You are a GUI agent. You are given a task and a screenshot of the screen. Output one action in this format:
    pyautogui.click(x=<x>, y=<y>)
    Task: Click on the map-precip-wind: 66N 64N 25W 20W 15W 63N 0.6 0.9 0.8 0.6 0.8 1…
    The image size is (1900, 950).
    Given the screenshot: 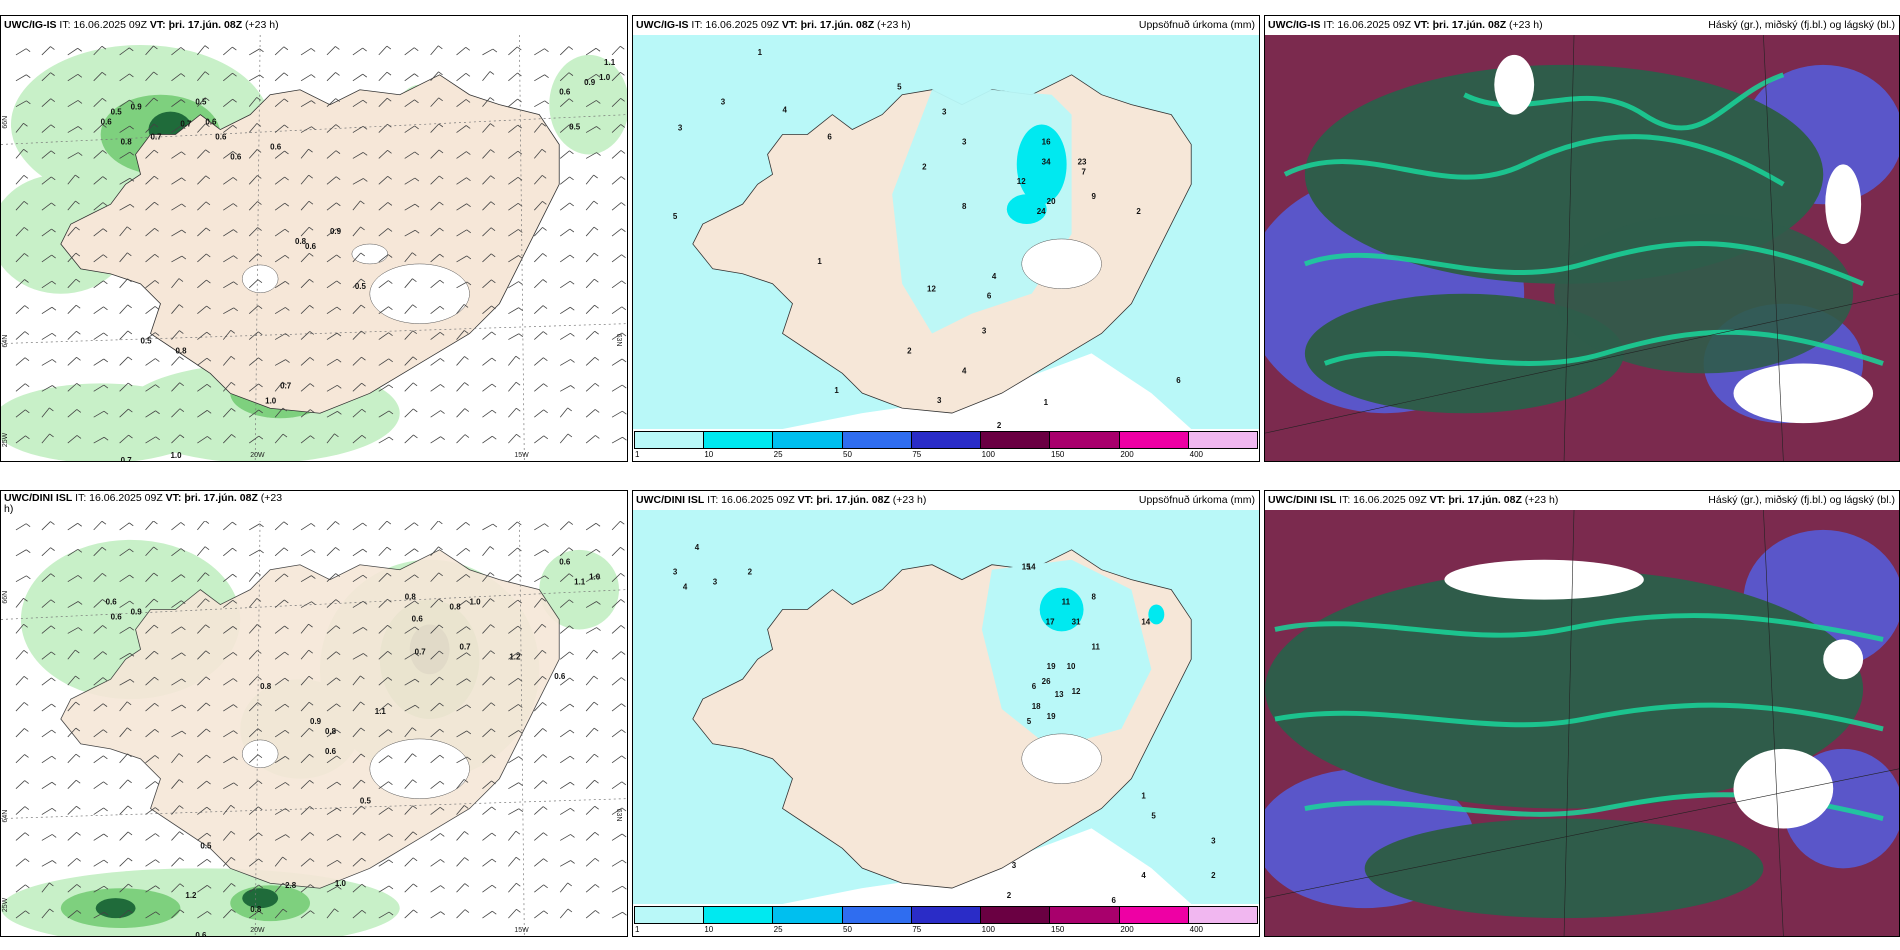 What is the action you would take?
    pyautogui.click(x=314, y=723)
    